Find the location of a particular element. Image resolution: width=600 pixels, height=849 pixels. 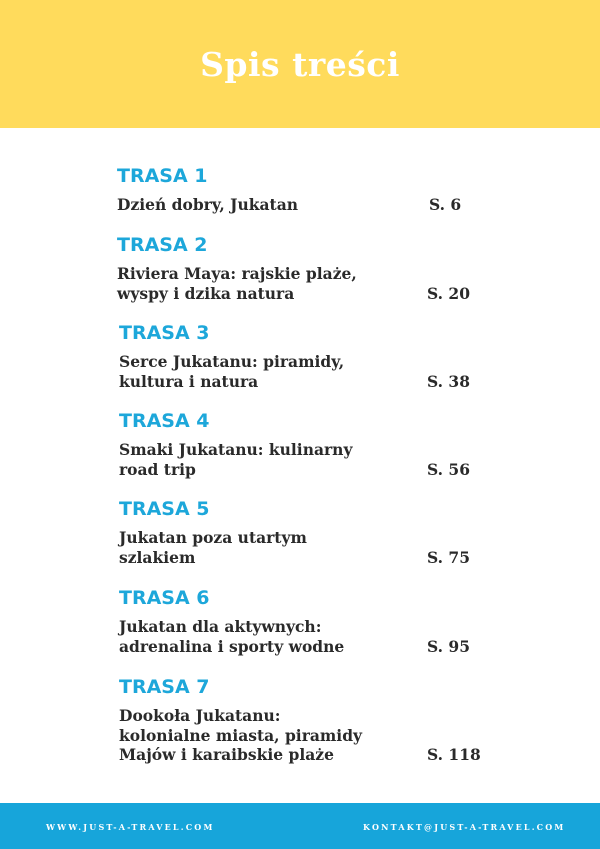

route-label: TRASA 3 is located at coordinates (164, 333).